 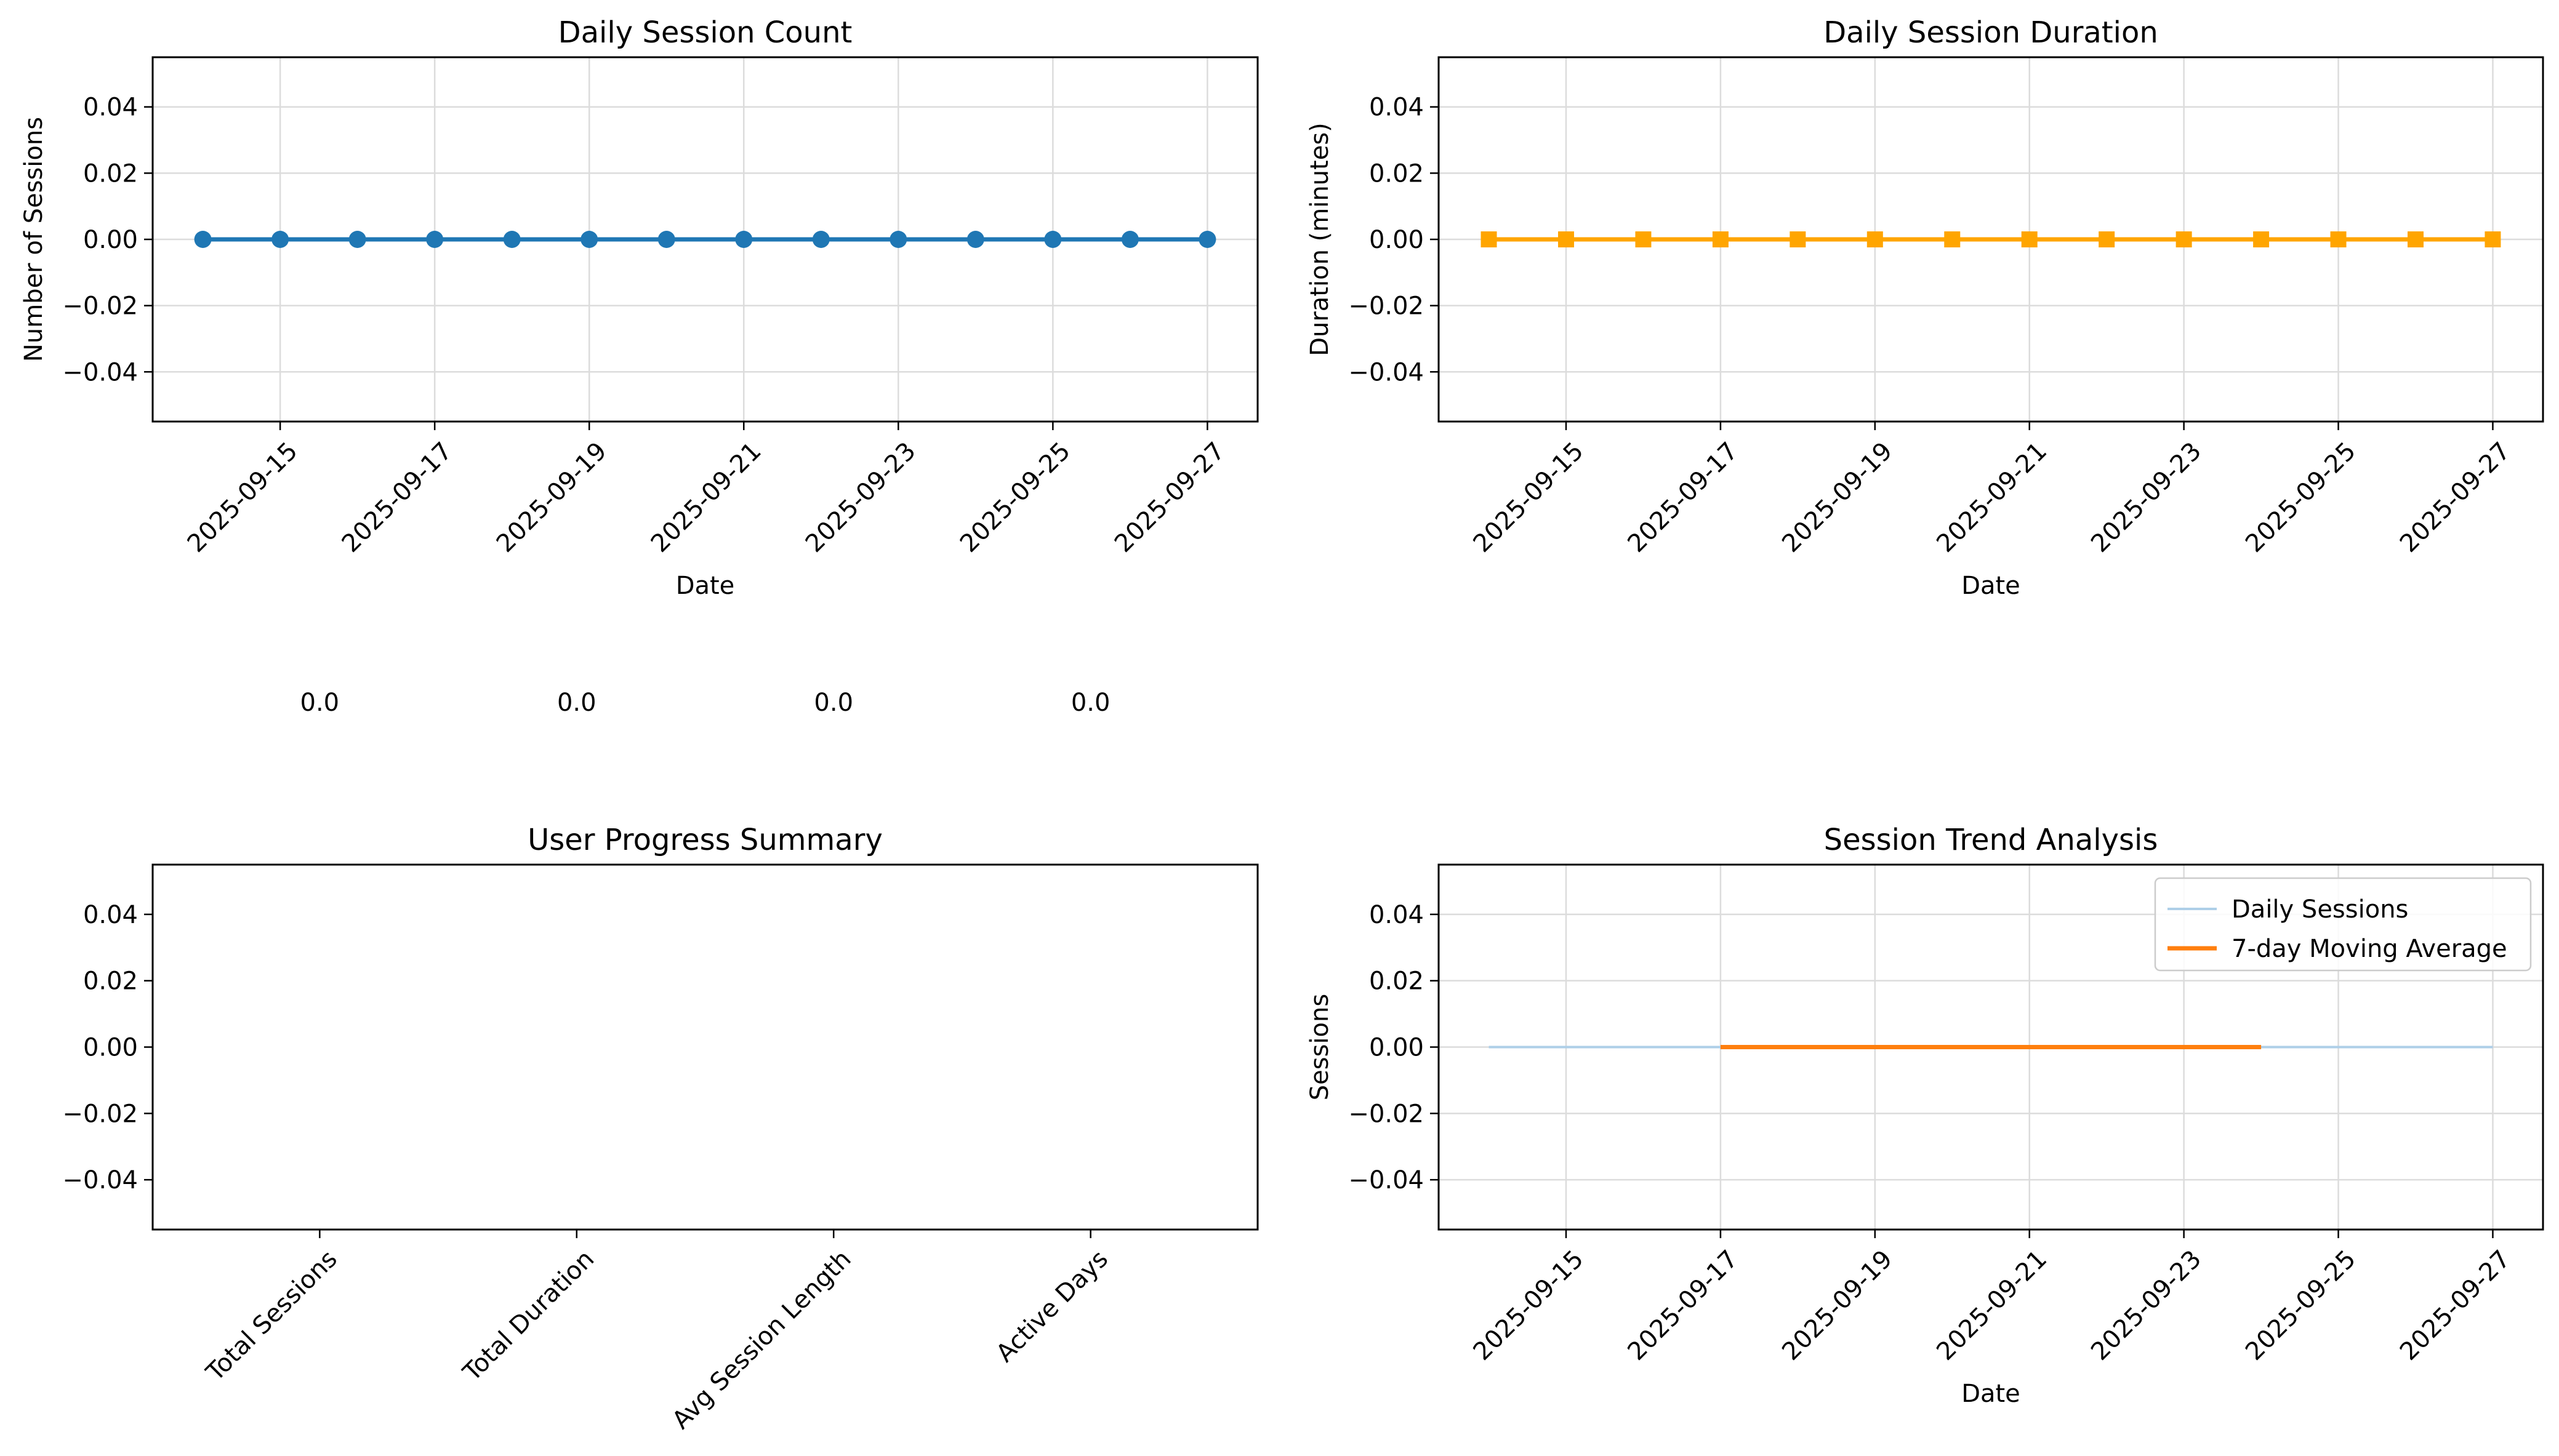 What do you see at coordinates (706, 32) in the screenshot?
I see `chart-title: Daily Session Count` at bounding box center [706, 32].